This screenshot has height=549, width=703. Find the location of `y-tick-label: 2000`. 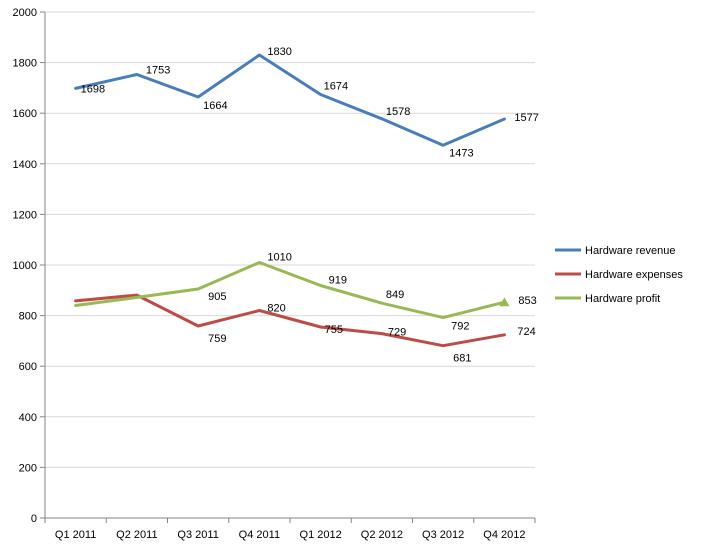

y-tick-label: 2000 is located at coordinates (25, 13).